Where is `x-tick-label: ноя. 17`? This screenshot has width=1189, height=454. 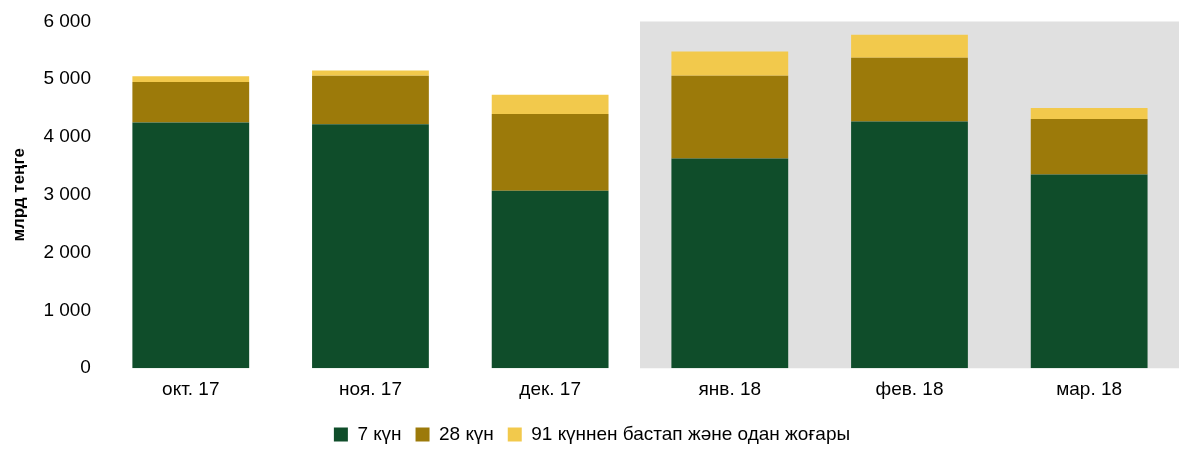
x-tick-label: ноя. 17 is located at coordinates (370, 388).